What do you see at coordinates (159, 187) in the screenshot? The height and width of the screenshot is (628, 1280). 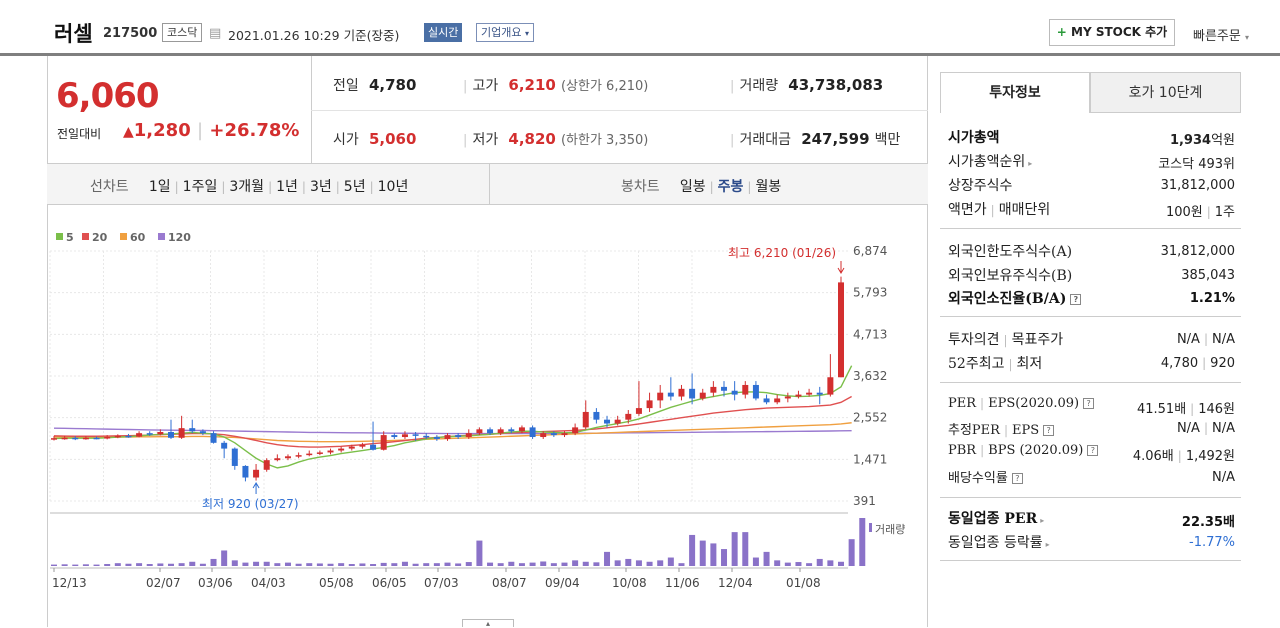 I see `period-1d: 1일` at bounding box center [159, 187].